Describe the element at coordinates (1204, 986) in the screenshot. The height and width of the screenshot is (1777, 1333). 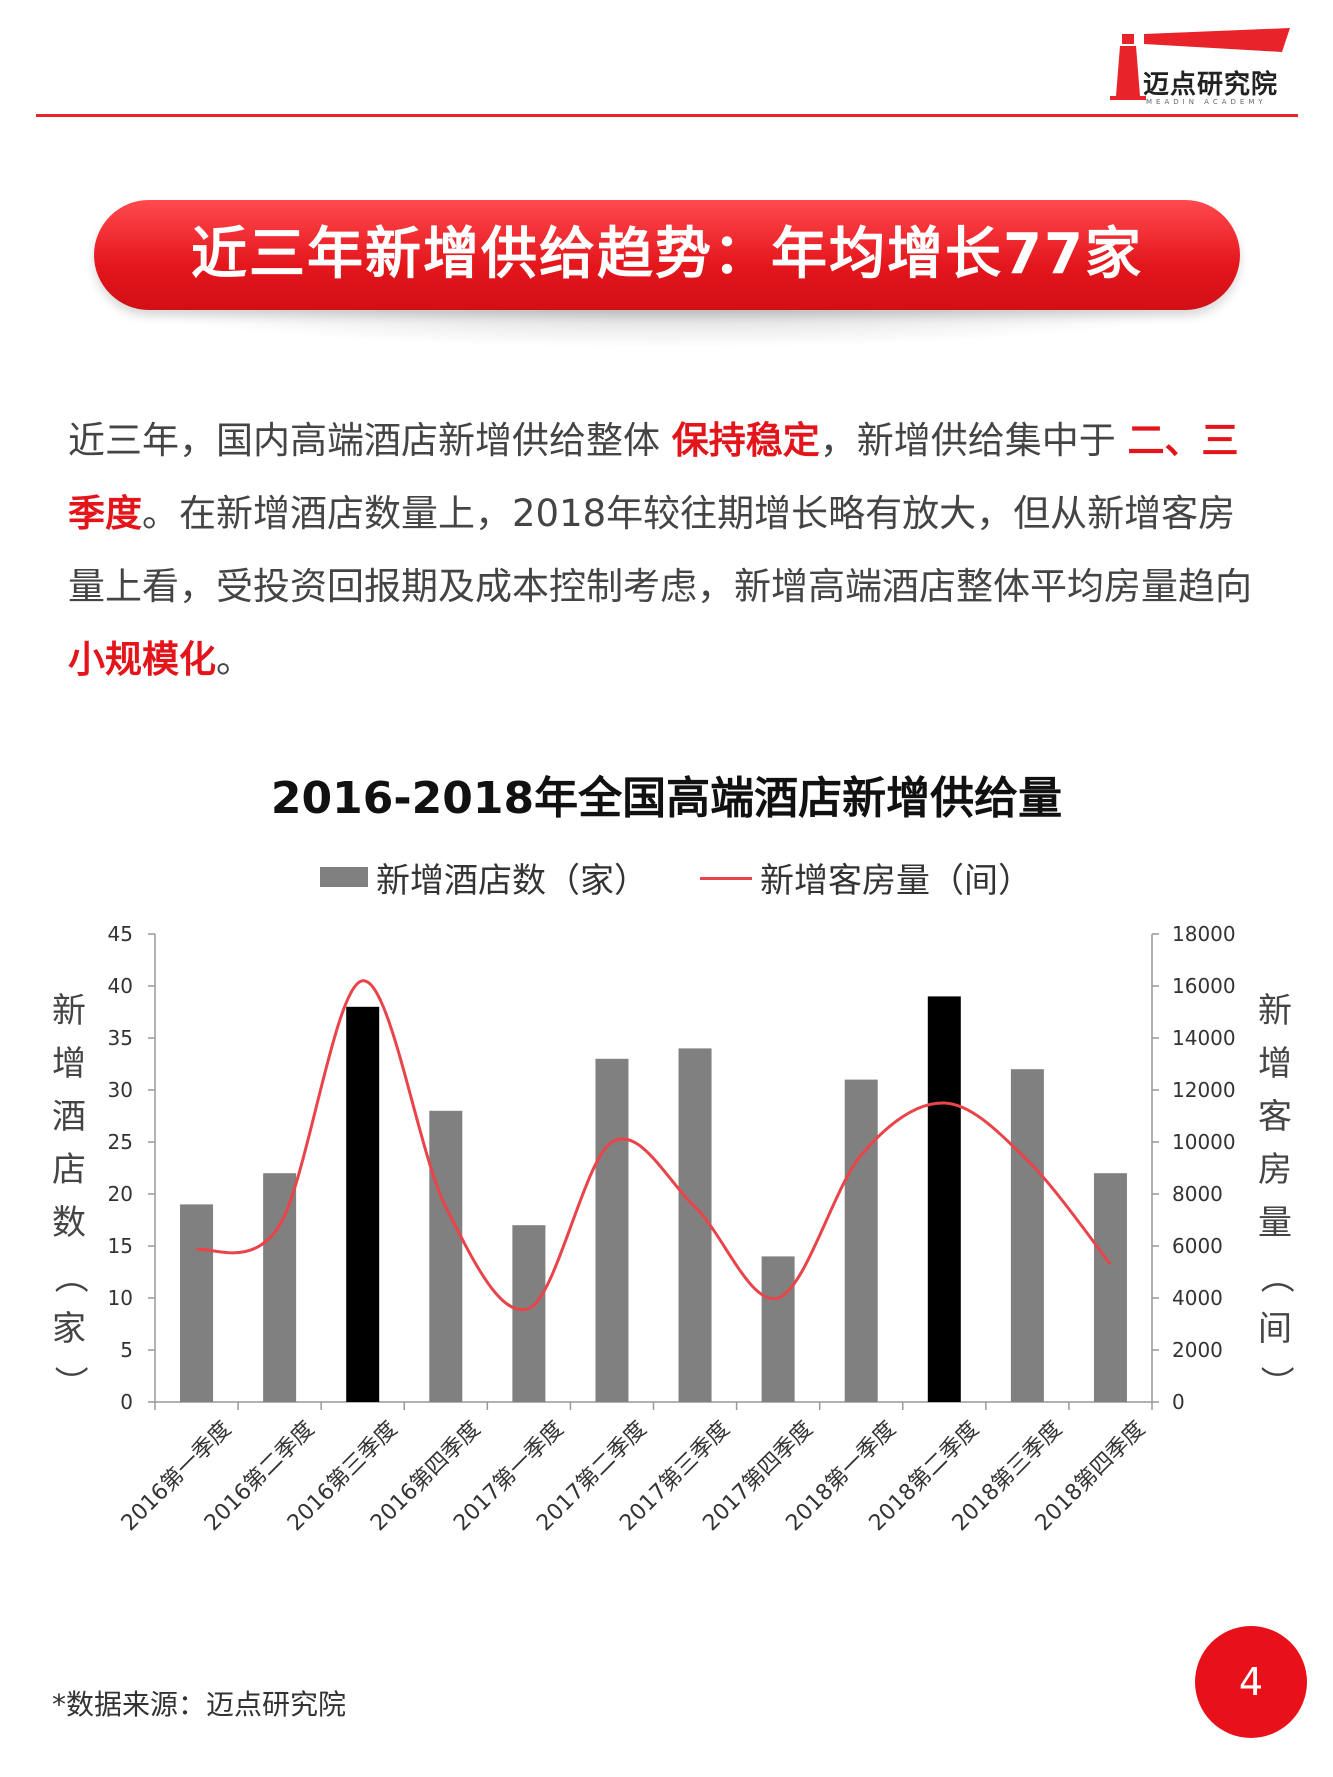
I see `y-right-tick-label: 16000` at that location.